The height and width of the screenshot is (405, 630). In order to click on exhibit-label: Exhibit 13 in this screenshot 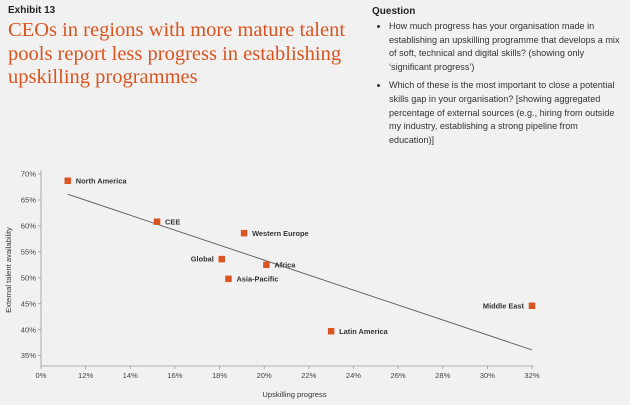, I will do `click(32, 10)`.